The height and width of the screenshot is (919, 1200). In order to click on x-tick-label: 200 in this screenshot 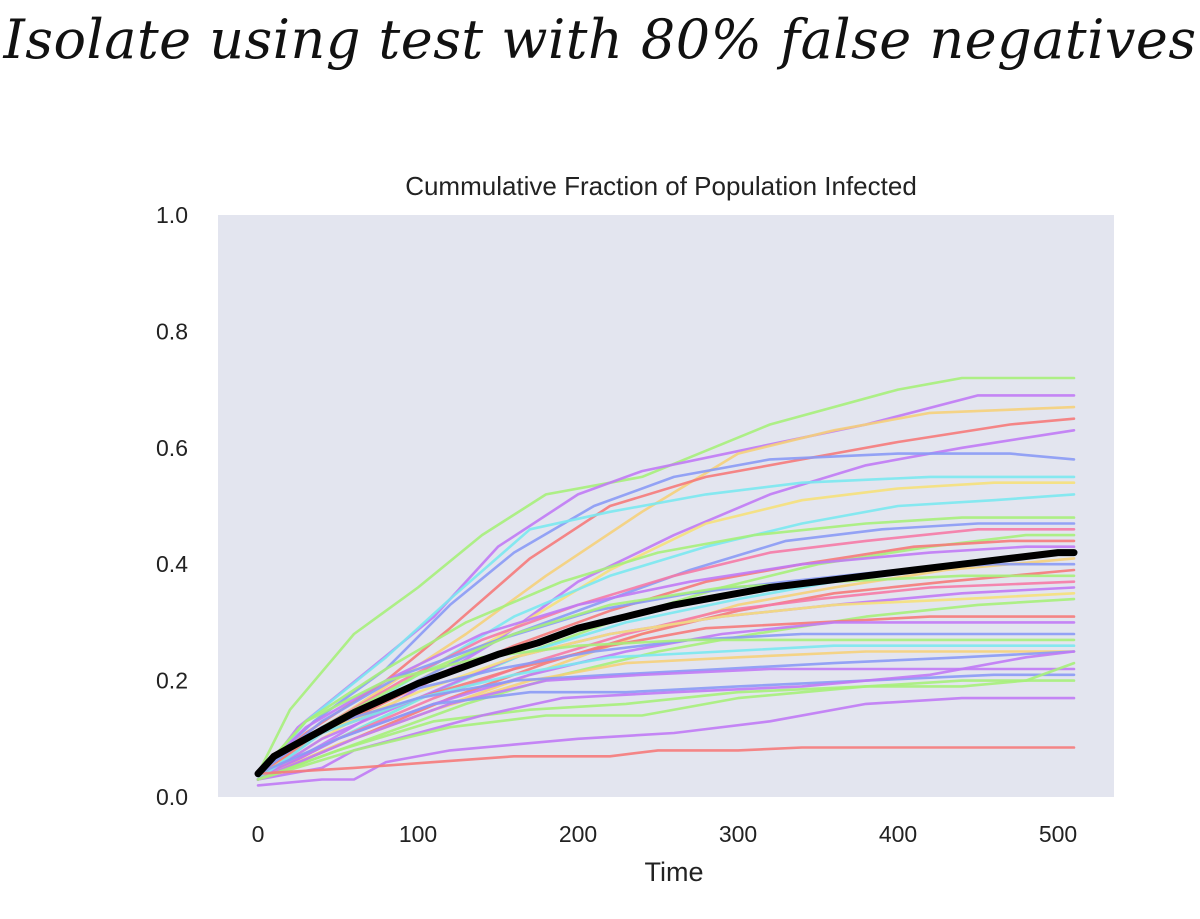, I will do `click(578, 834)`.